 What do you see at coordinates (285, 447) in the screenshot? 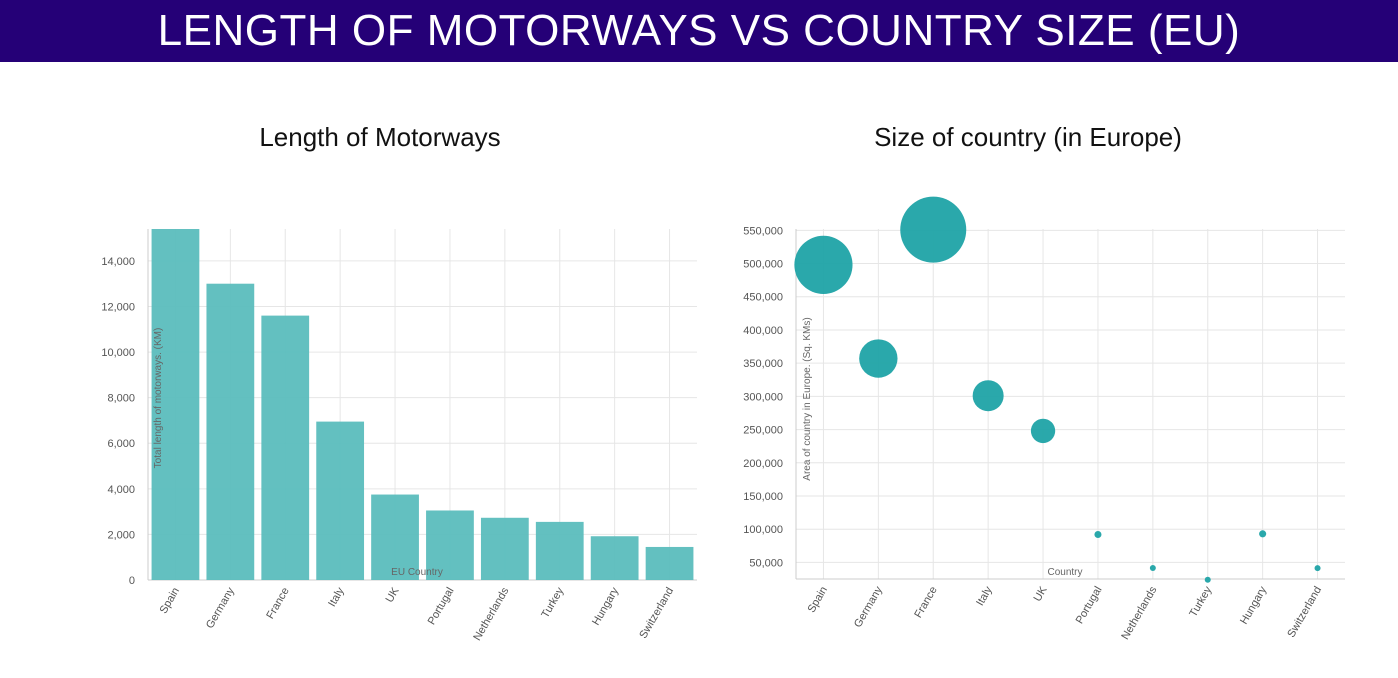
I see `bar-france` at bounding box center [285, 447].